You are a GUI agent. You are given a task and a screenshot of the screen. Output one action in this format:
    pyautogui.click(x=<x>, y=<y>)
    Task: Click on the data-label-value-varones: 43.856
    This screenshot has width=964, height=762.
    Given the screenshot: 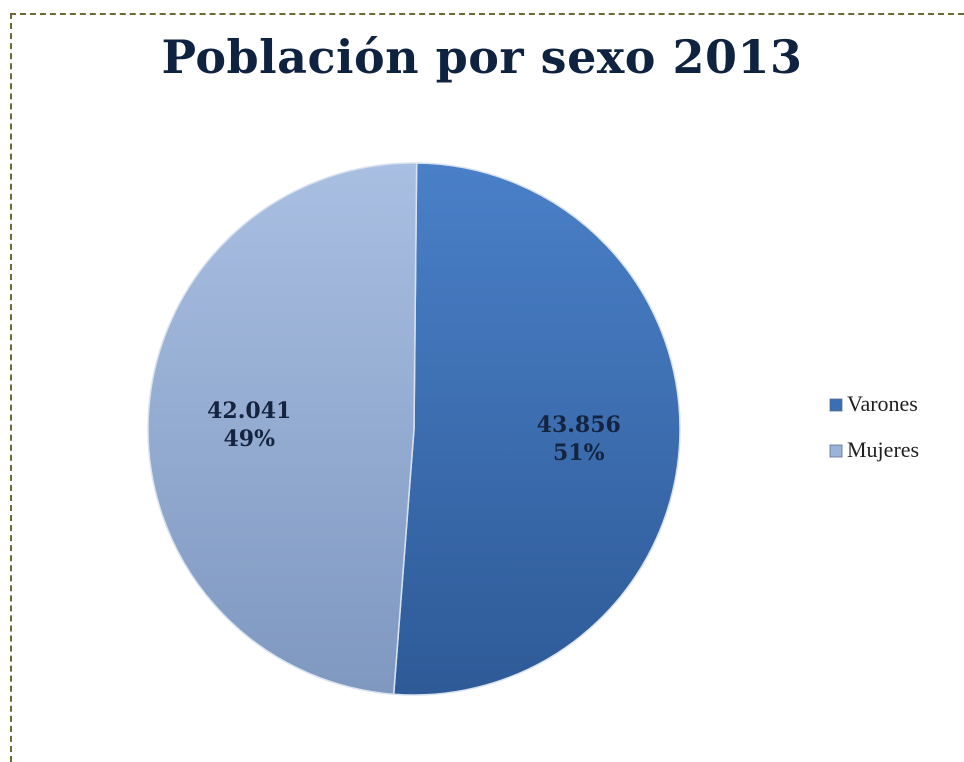 What is the action you would take?
    pyautogui.click(x=579, y=425)
    